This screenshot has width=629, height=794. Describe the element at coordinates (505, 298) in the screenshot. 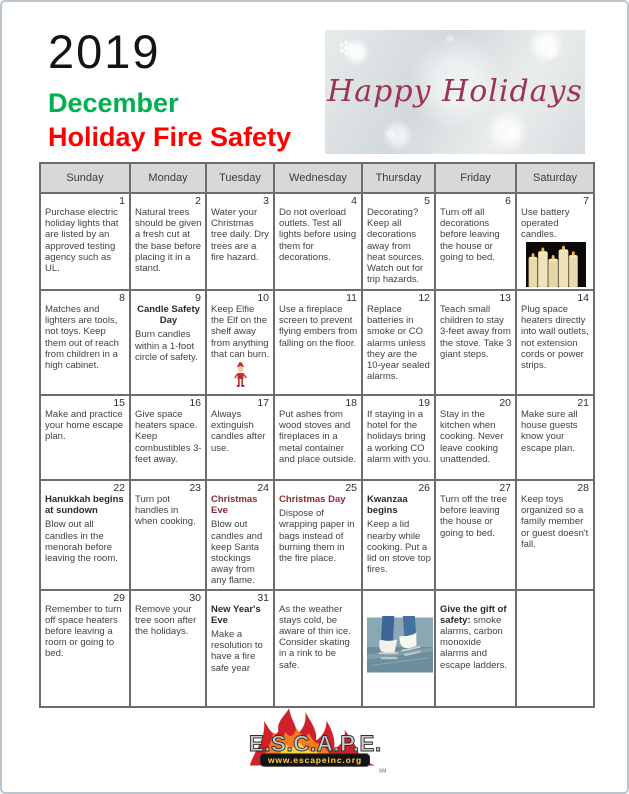

I see `date-number: 13` at that location.